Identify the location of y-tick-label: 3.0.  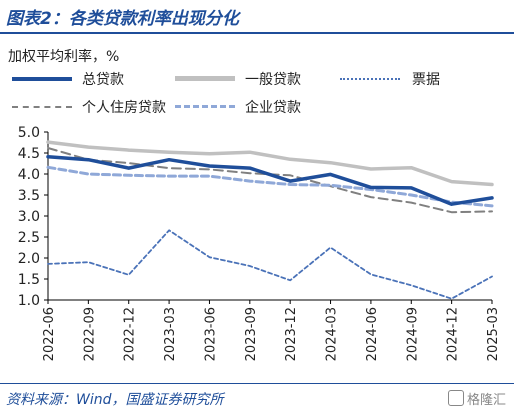
(29, 217).